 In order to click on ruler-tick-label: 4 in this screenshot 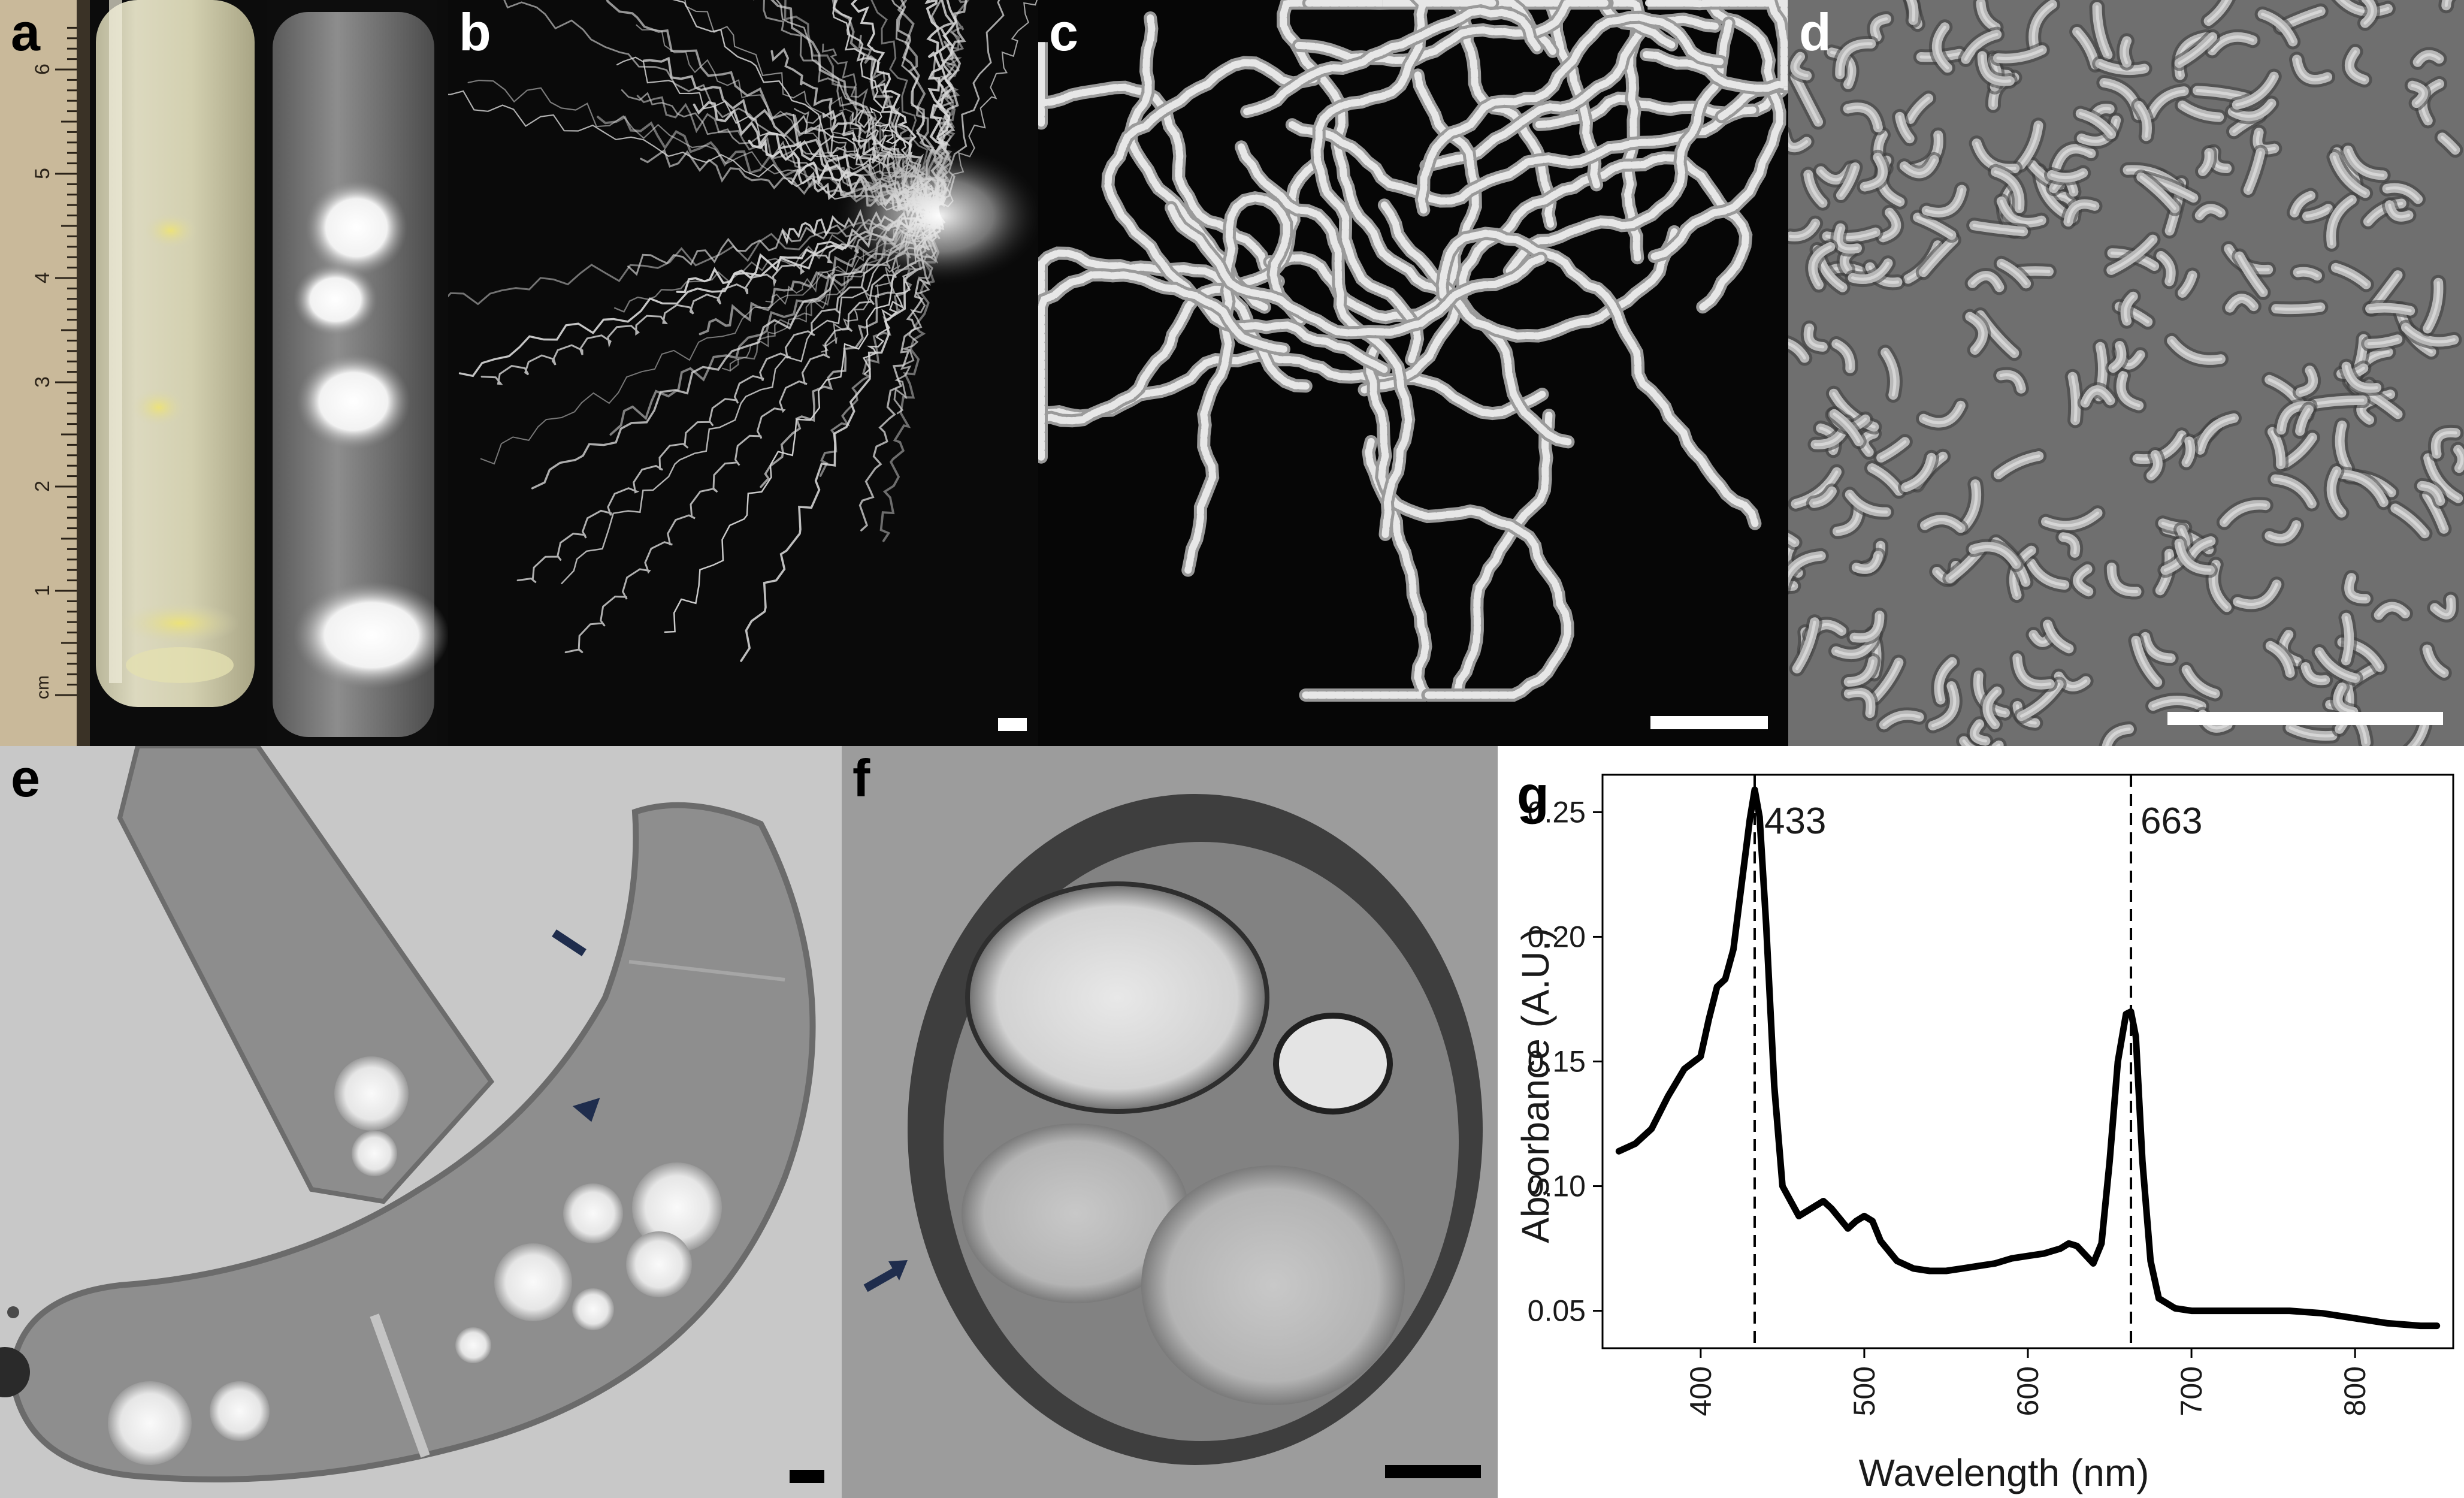, I will do `click(42, 277)`.